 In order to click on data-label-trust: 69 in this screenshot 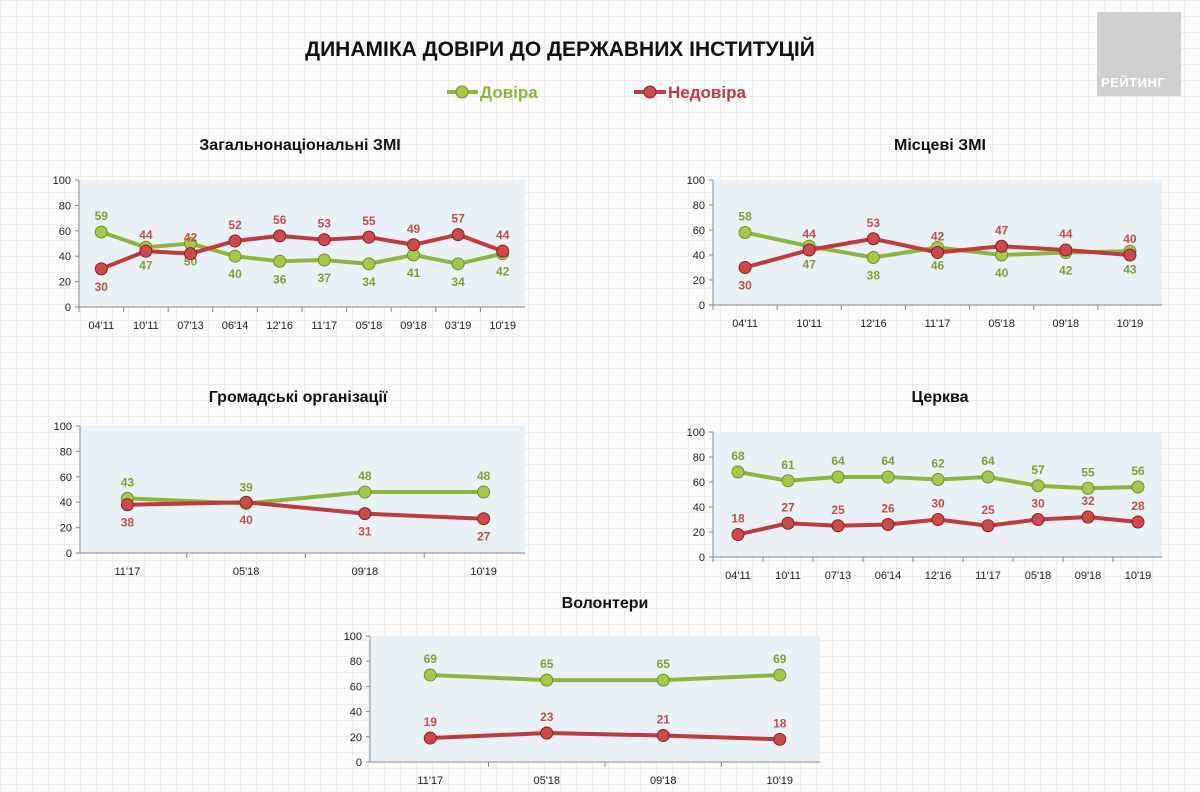, I will do `click(780, 659)`.